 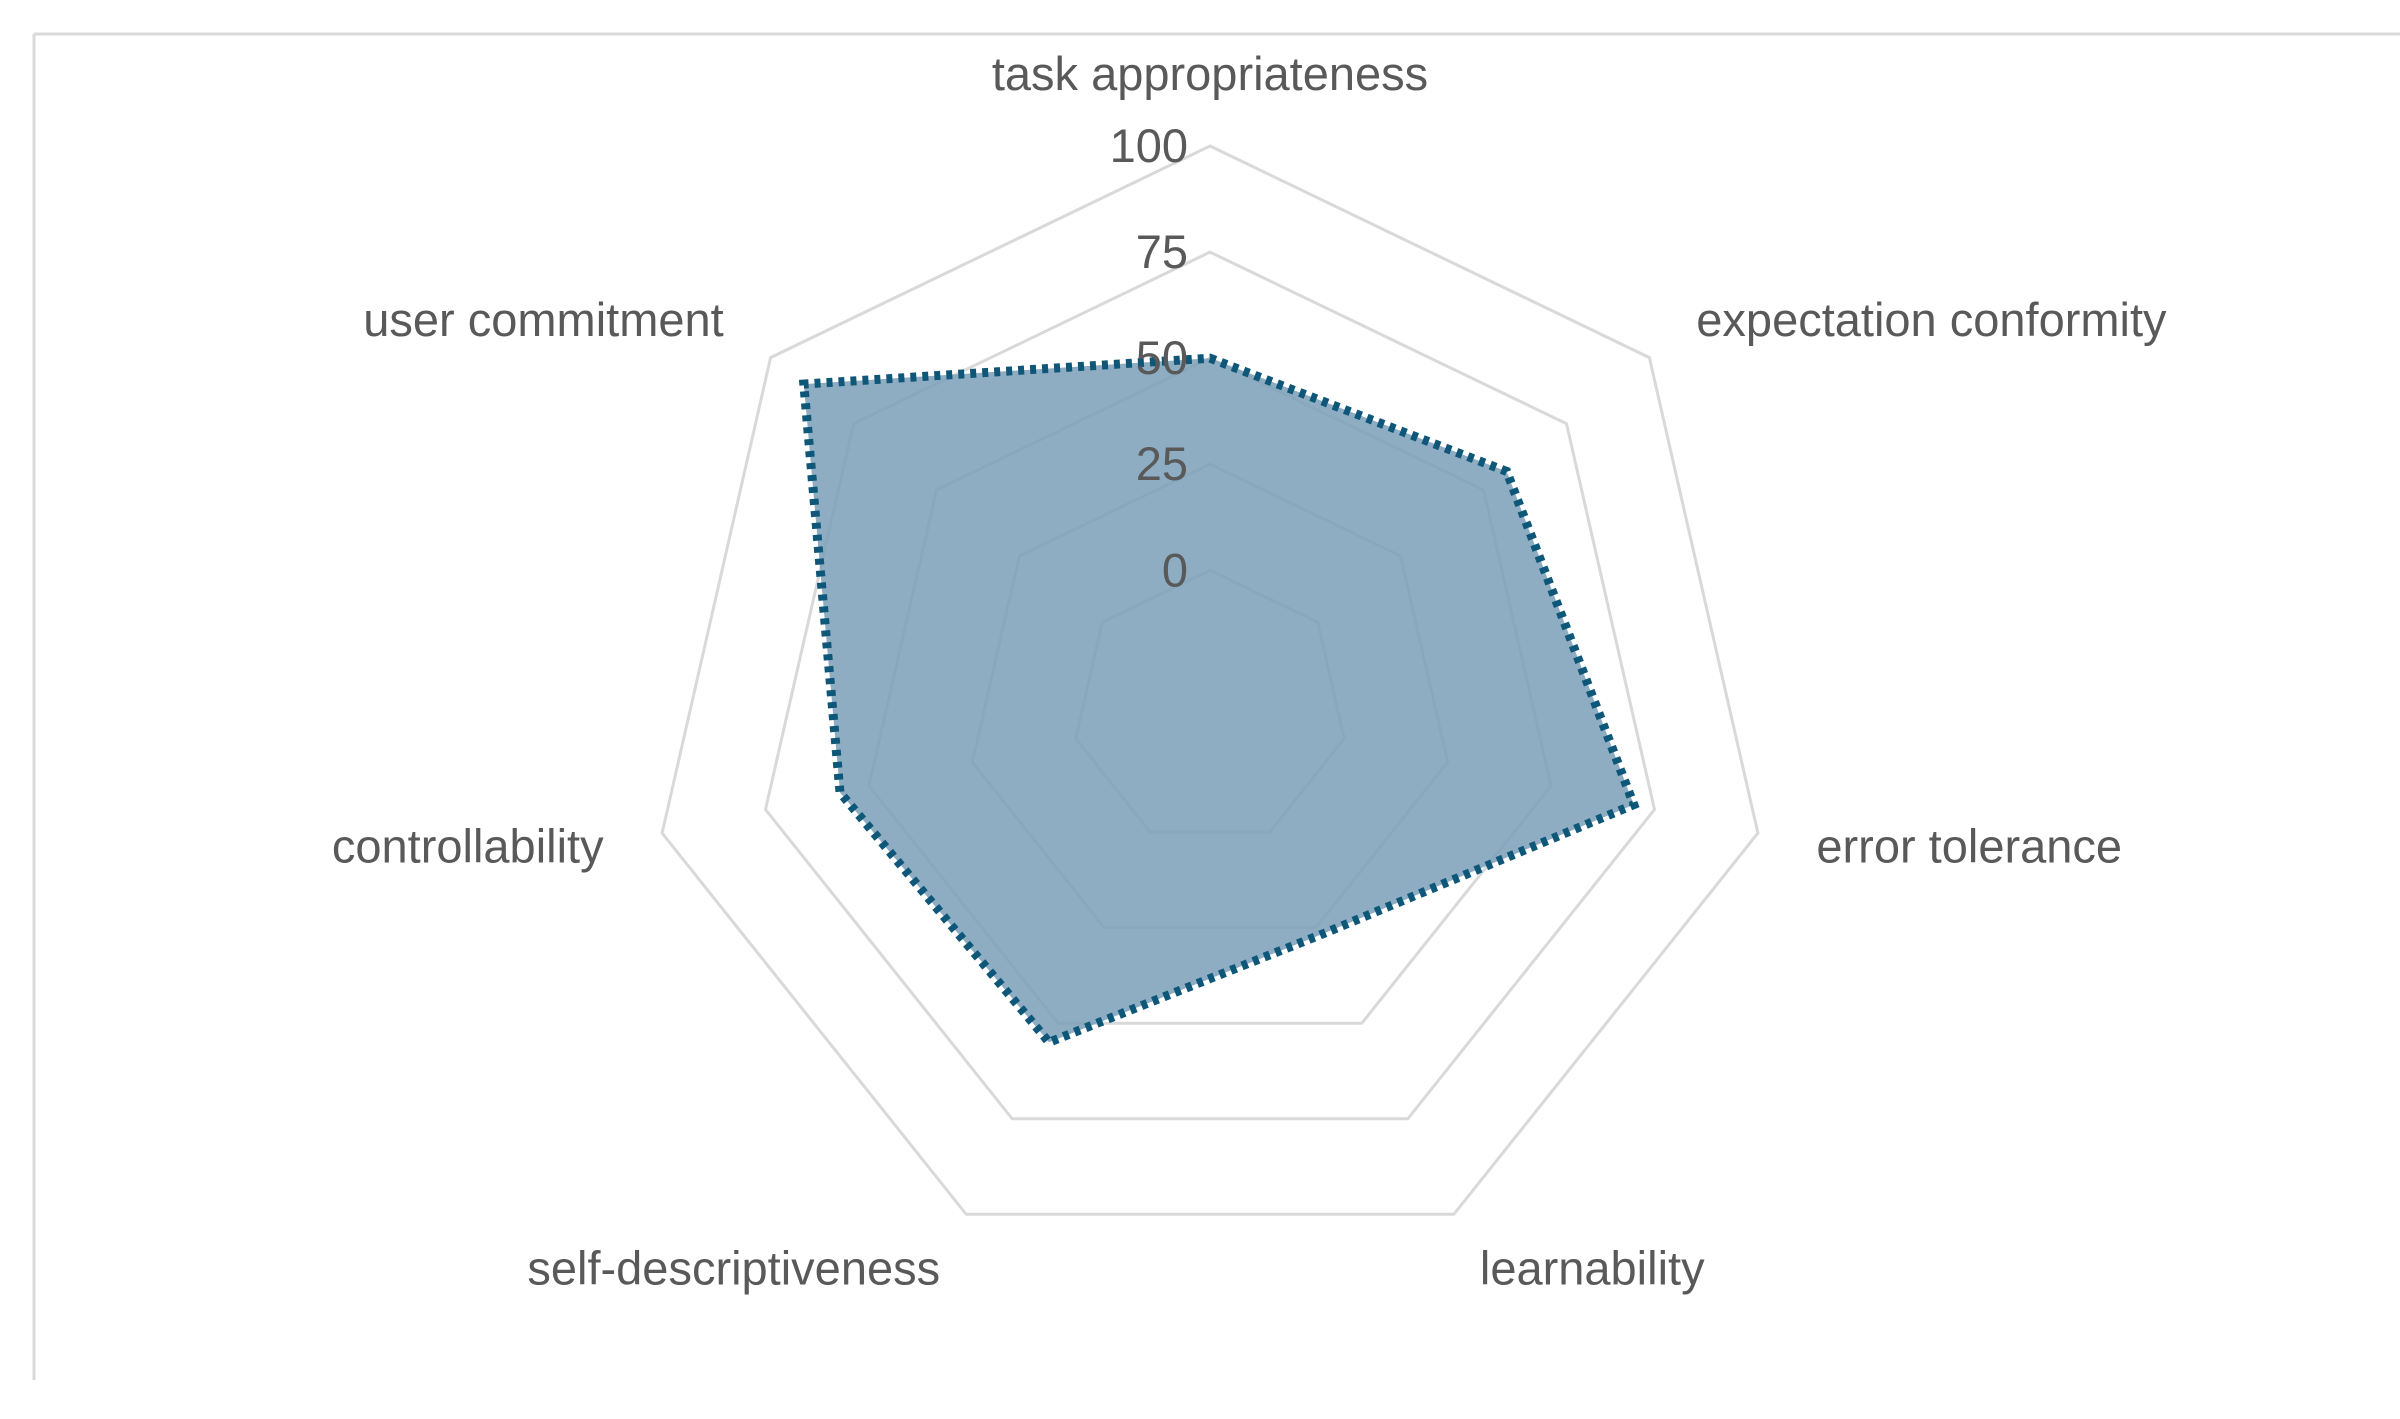 I want to click on tick-label-layer: 0 25 50 75 100, so click(x=1149, y=357).